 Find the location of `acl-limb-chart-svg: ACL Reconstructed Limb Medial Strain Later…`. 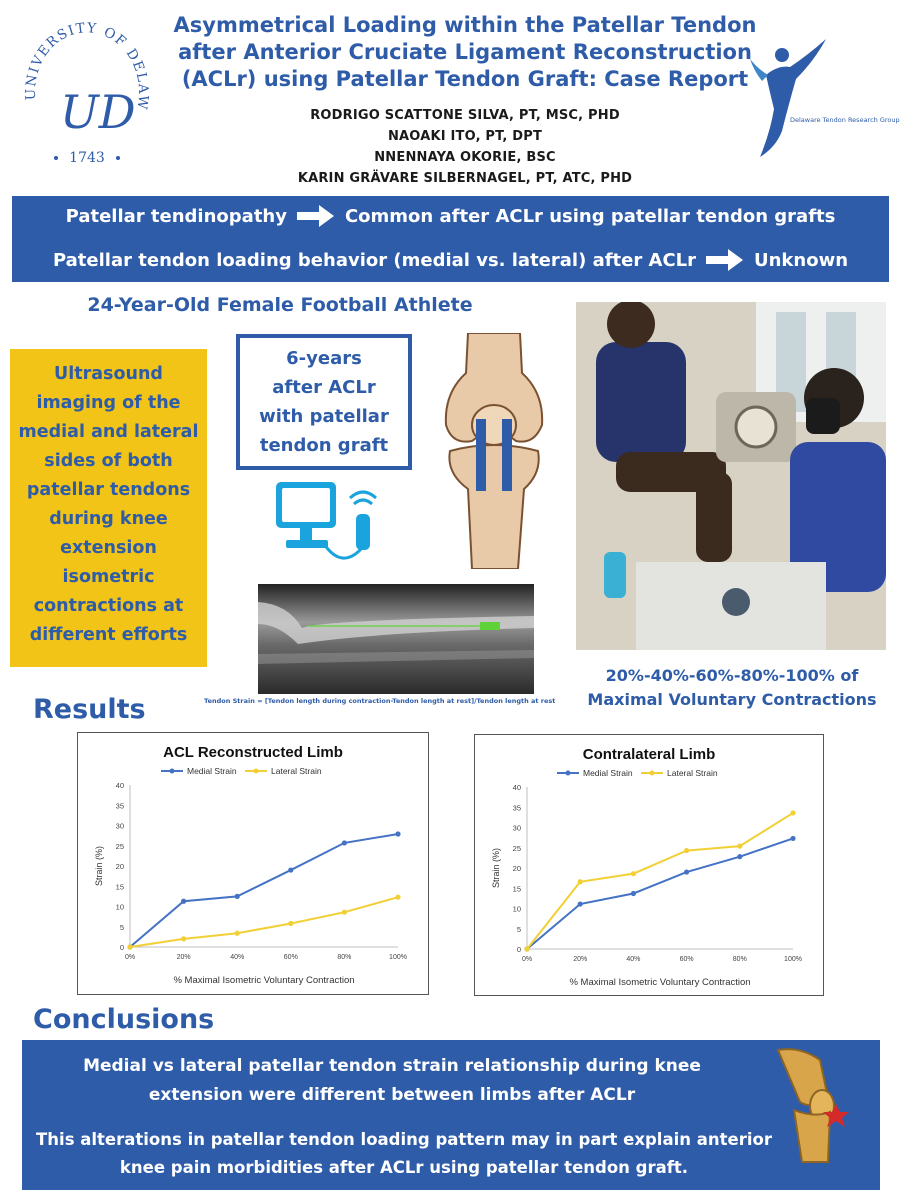

acl-limb-chart-svg: ACL Reconstructed Limb Medial Strain Later… is located at coordinates (250, 865).